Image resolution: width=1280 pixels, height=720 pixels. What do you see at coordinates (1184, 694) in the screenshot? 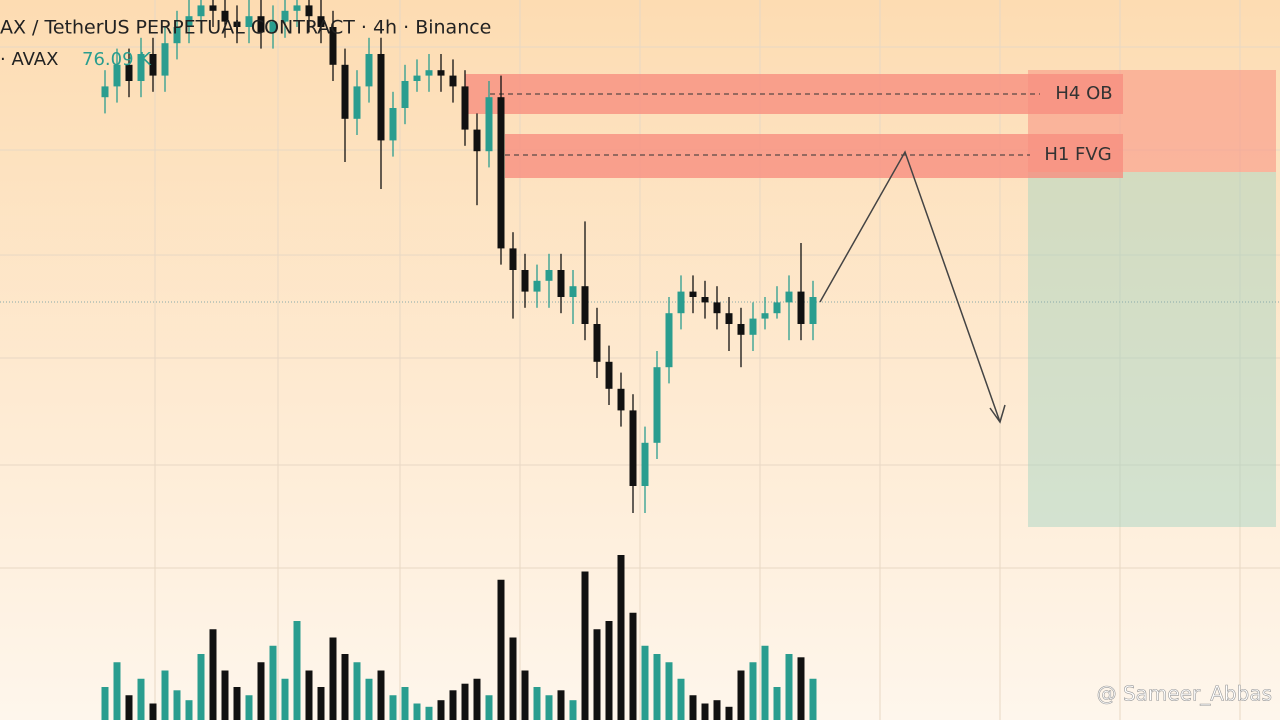
I see `watermark: @ Sameer_Abbas` at bounding box center [1184, 694].